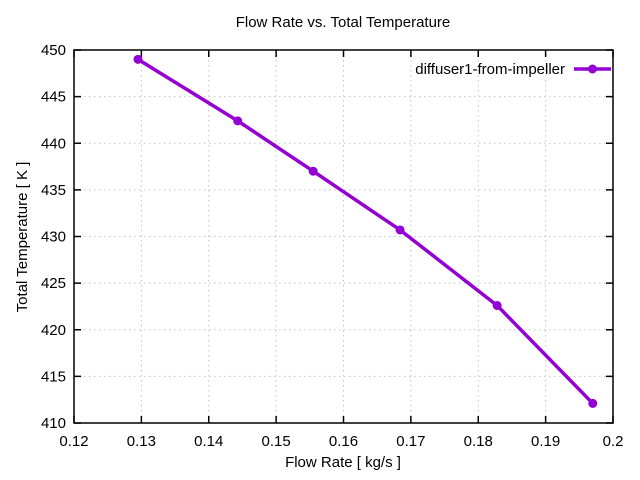 This screenshot has height=480, width=640. Describe the element at coordinates (276, 441) in the screenshot. I see `x-tick-label: 0.15` at that location.